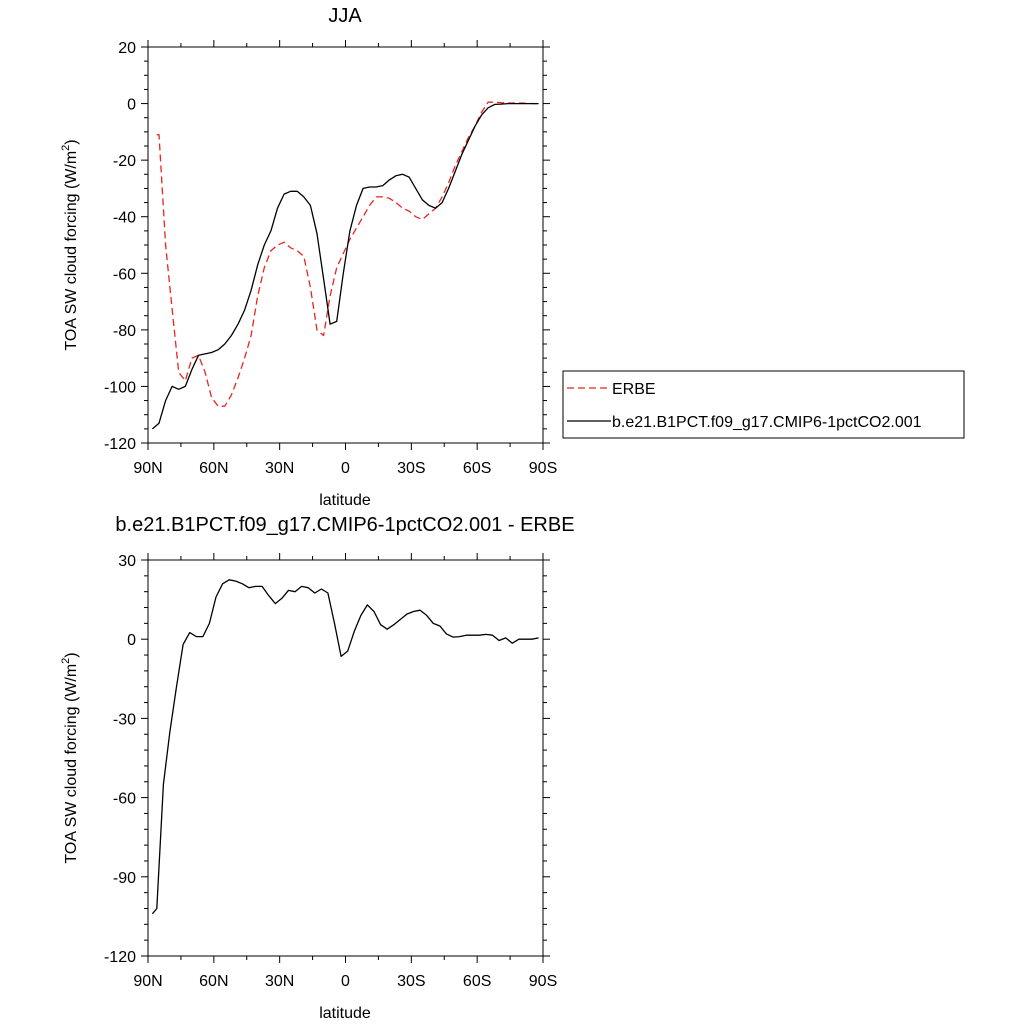 The height and width of the screenshot is (1024, 1024). I want to click on y-tick-label: -20, so click(124, 161).